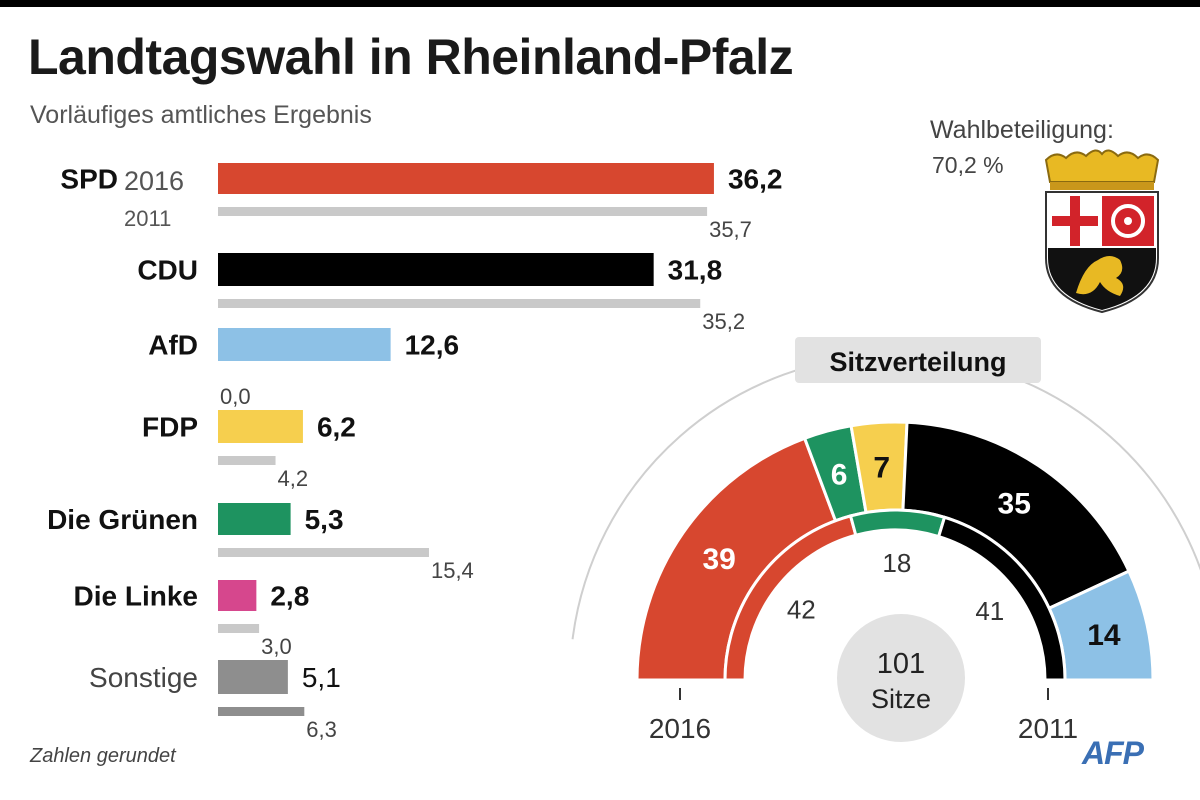 This screenshot has height=800, width=1200. I want to click on seat-slice-2011-label: 41, so click(989, 611).